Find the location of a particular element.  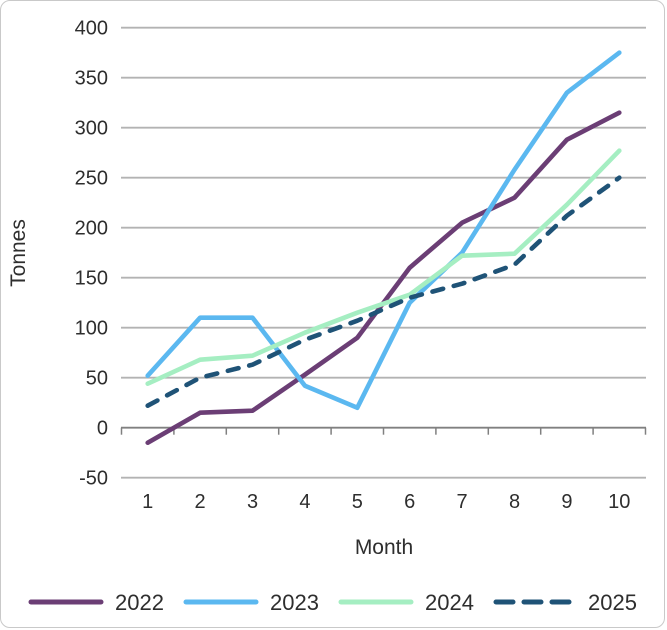

y-tick-label: 100 is located at coordinates (91, 329).